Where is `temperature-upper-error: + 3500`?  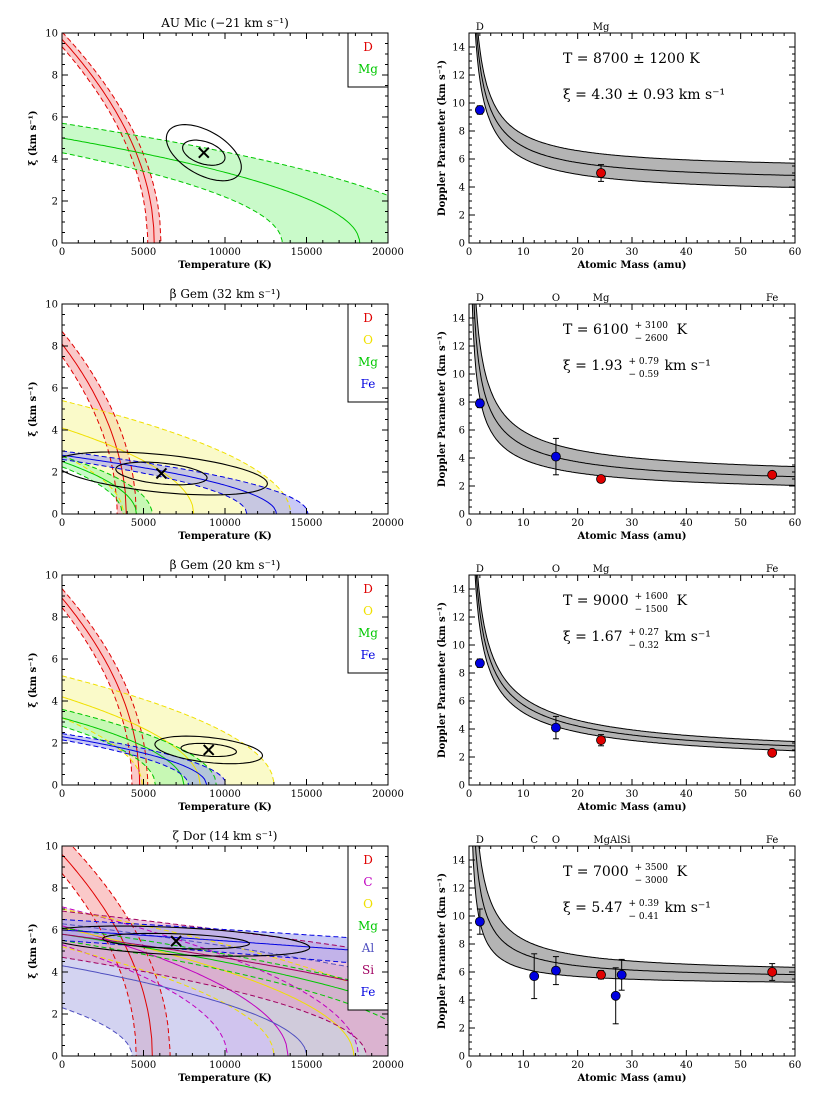
temperature-upper-error: + 3500 is located at coordinates (652, 868).